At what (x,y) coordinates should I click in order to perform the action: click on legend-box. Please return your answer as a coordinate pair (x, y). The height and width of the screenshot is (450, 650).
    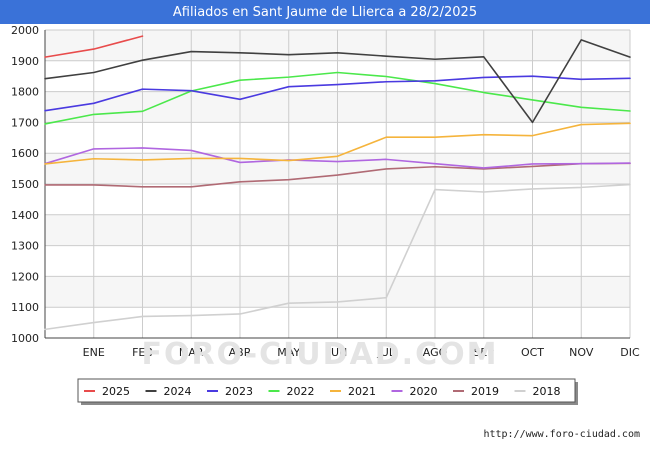
    Looking at the image, I should click on (326, 390).